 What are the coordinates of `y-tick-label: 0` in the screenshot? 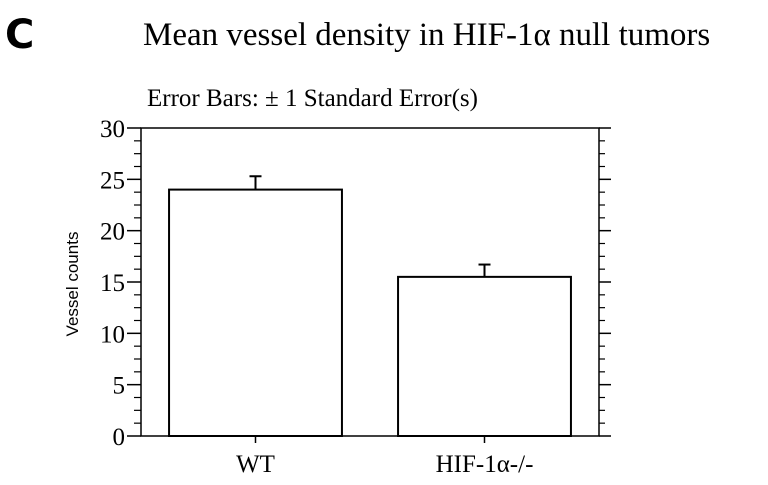 It's located at (119, 437).